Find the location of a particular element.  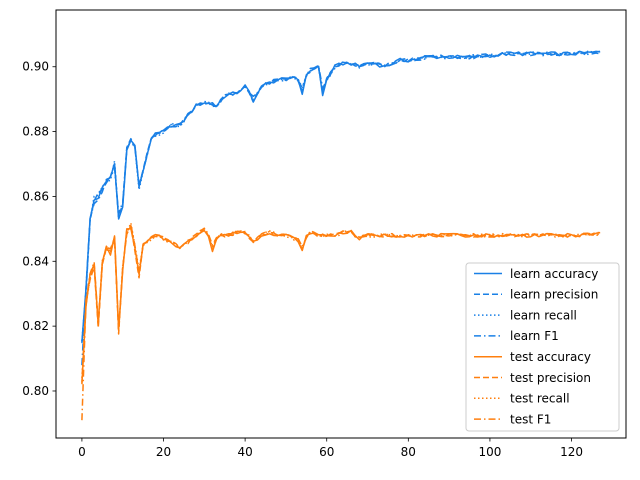

y-axis: 0.80 0.82 0.84 0.86 0.88 0.90 is located at coordinates (39, 229).